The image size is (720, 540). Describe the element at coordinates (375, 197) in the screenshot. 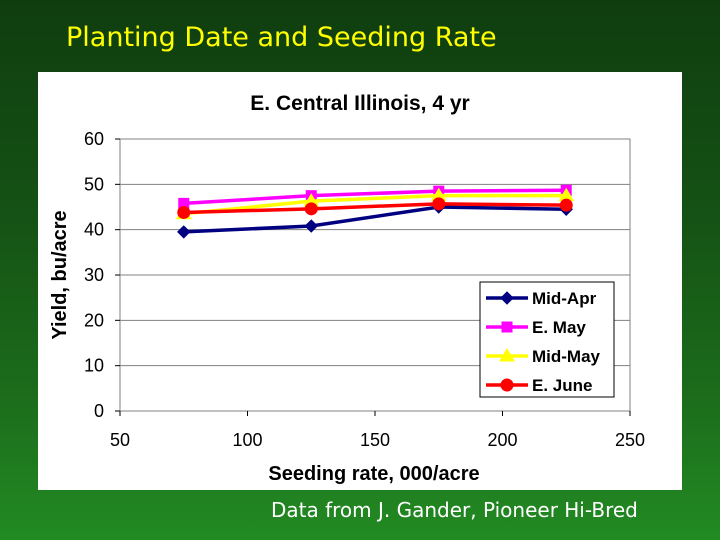

I see `series-line-e-may` at that location.